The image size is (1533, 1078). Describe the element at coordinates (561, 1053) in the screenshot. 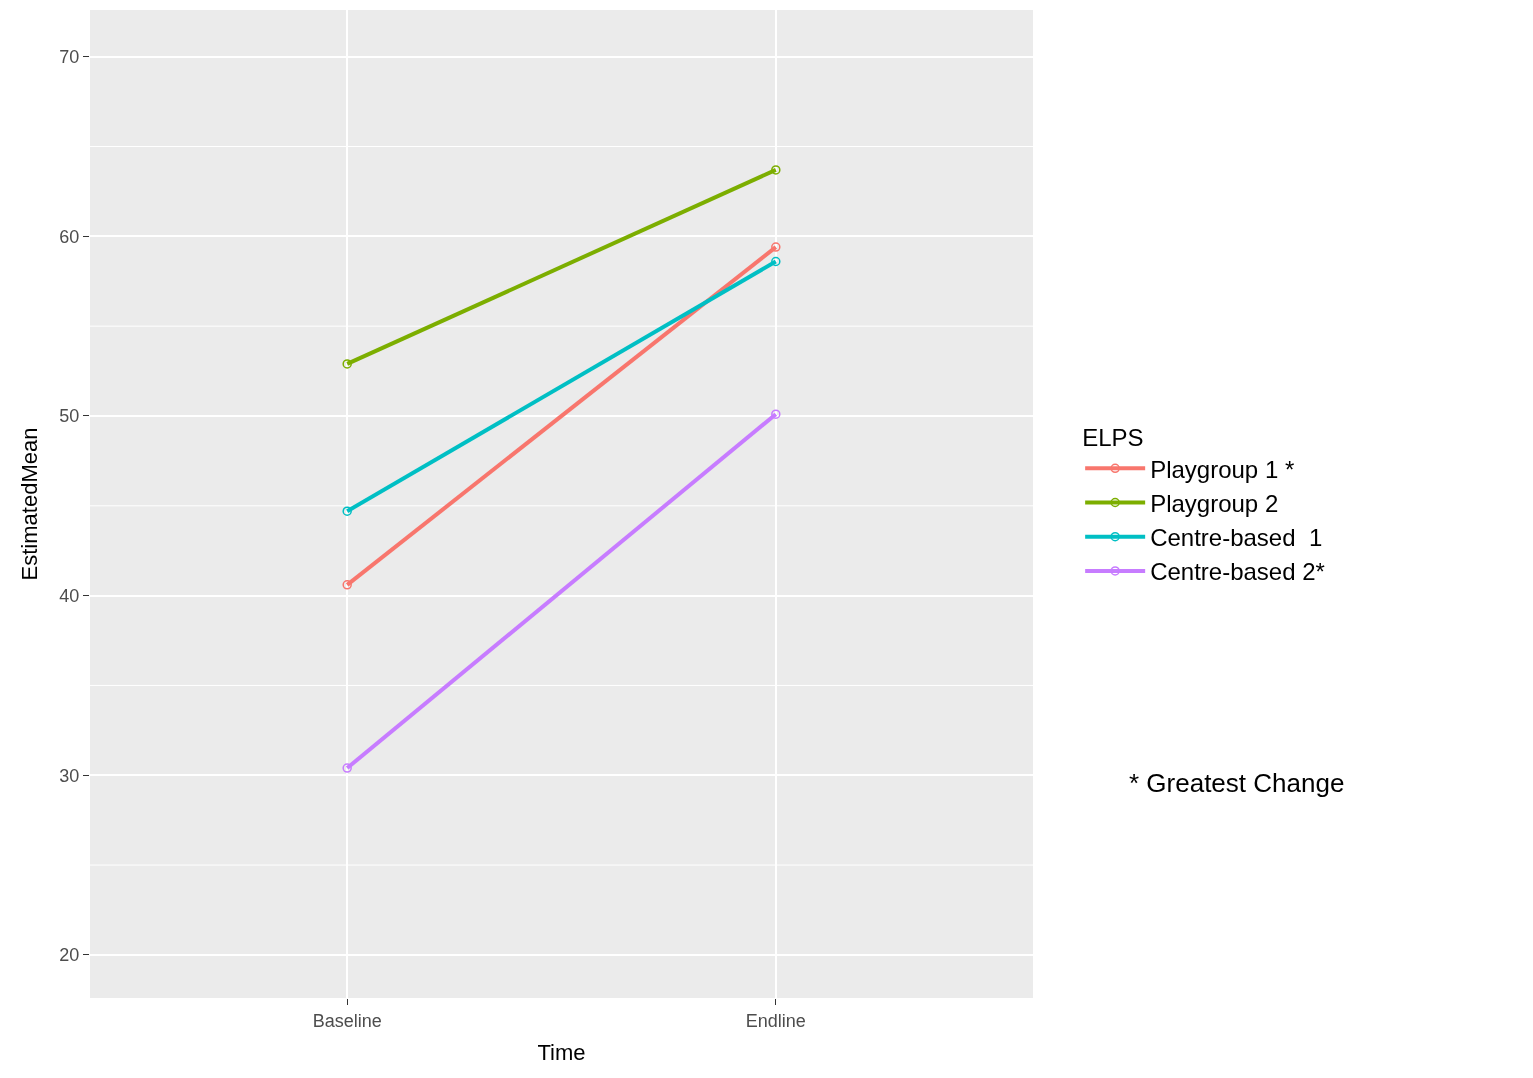

I see `x-axis-title: Time` at that location.